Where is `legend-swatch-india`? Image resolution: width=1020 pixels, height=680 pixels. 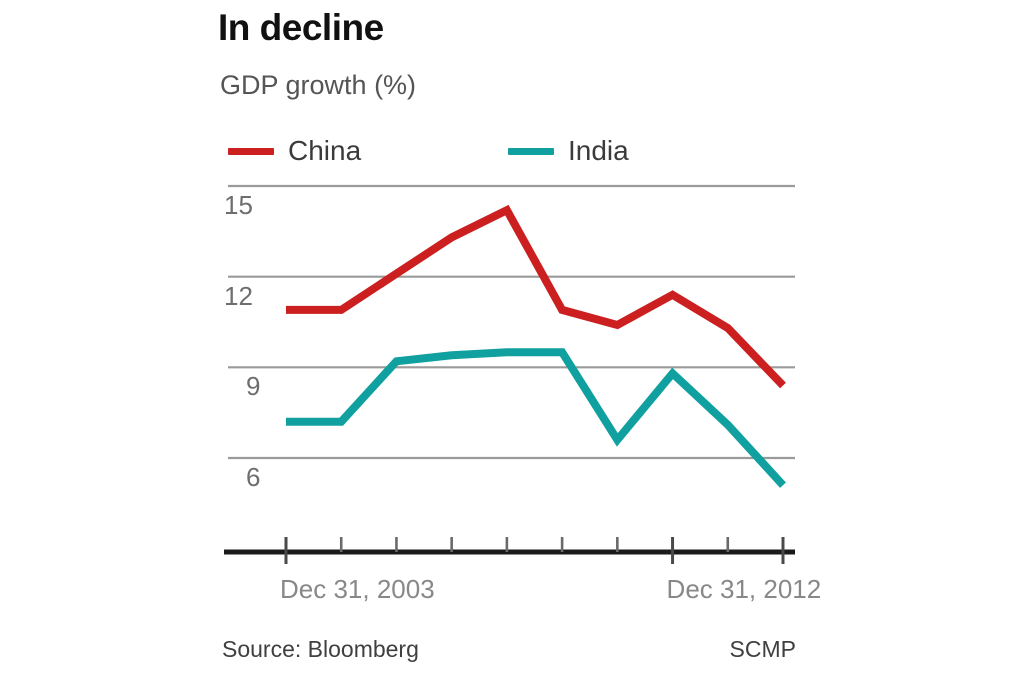 legend-swatch-india is located at coordinates (531, 151).